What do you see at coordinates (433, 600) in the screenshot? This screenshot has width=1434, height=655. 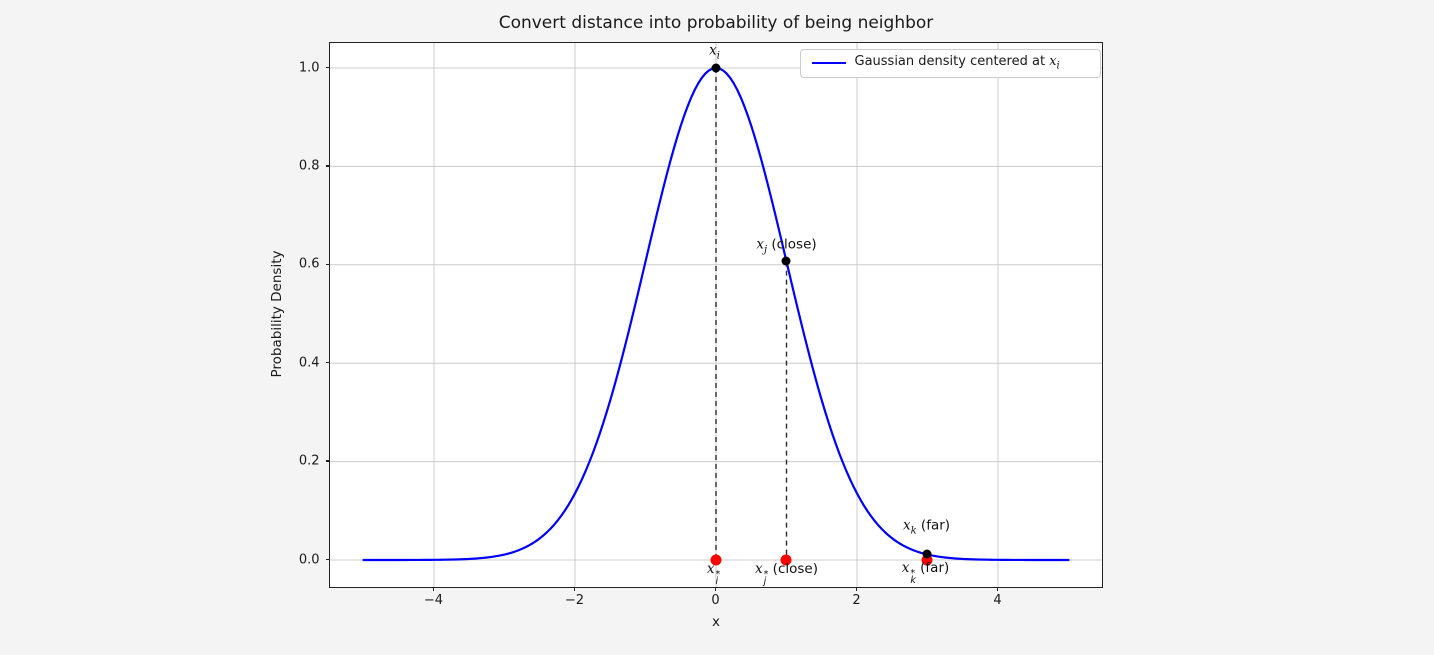 I see `x-tick-label: −4` at bounding box center [433, 600].